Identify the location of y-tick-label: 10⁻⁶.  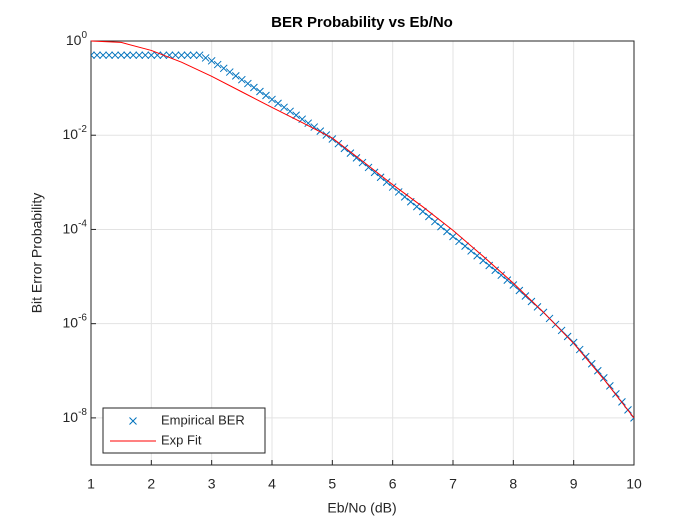
(75, 321).